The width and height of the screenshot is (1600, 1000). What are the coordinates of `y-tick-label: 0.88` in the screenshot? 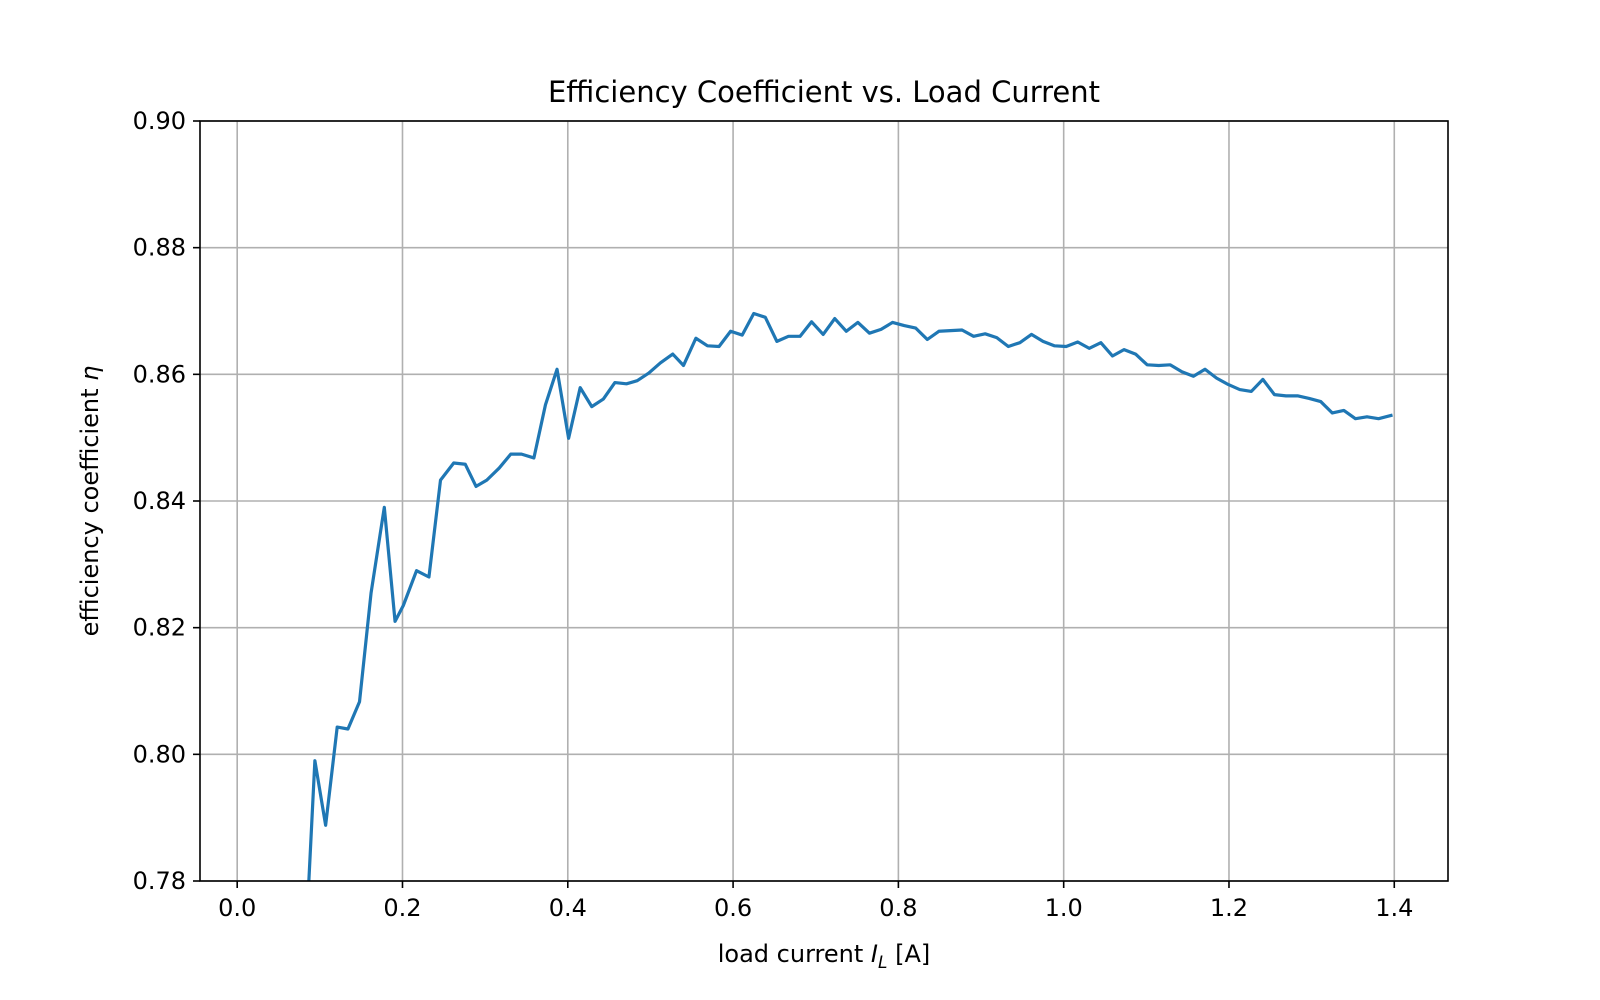 It's located at (159, 248).